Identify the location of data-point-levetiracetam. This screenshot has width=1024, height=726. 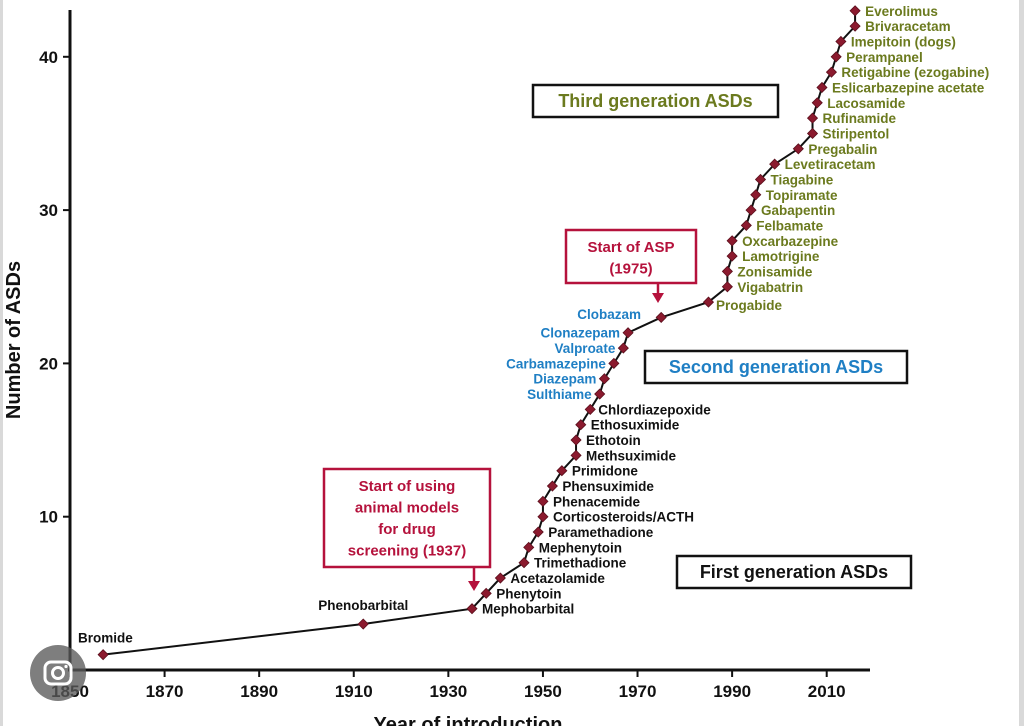
(775, 164).